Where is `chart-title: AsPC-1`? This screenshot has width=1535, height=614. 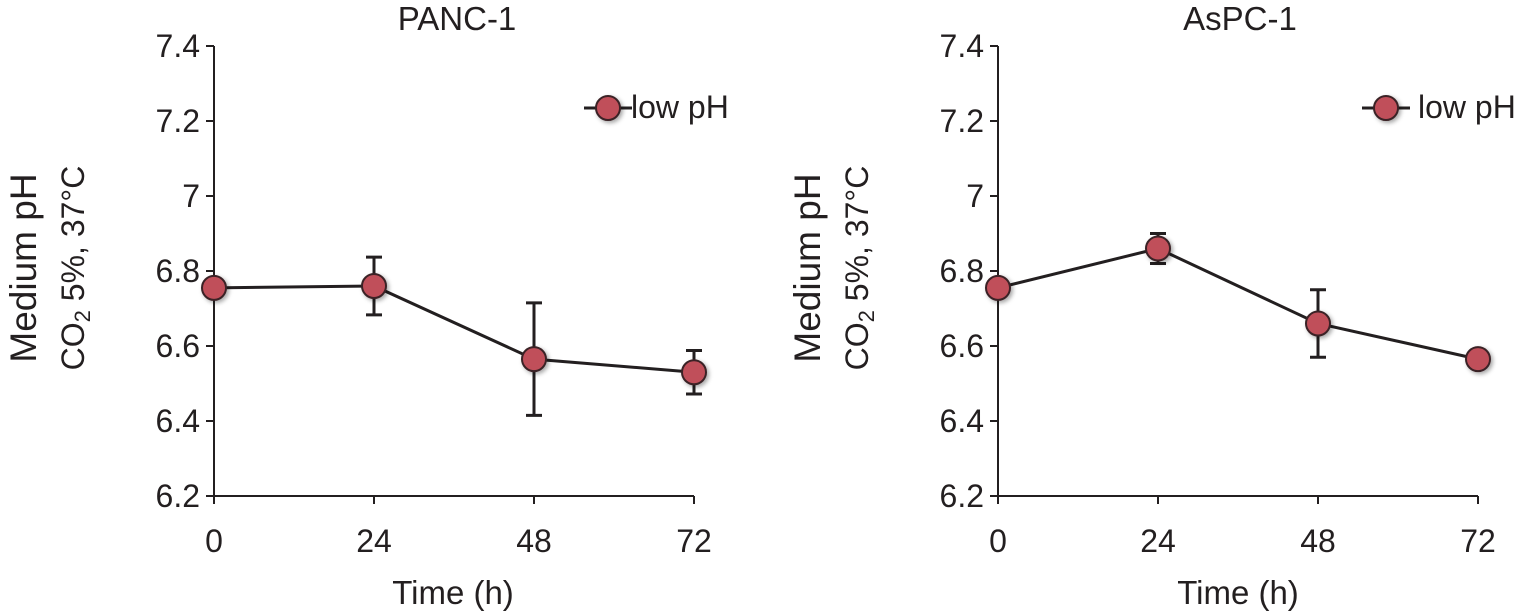 chart-title: AsPC-1 is located at coordinates (1240, 18).